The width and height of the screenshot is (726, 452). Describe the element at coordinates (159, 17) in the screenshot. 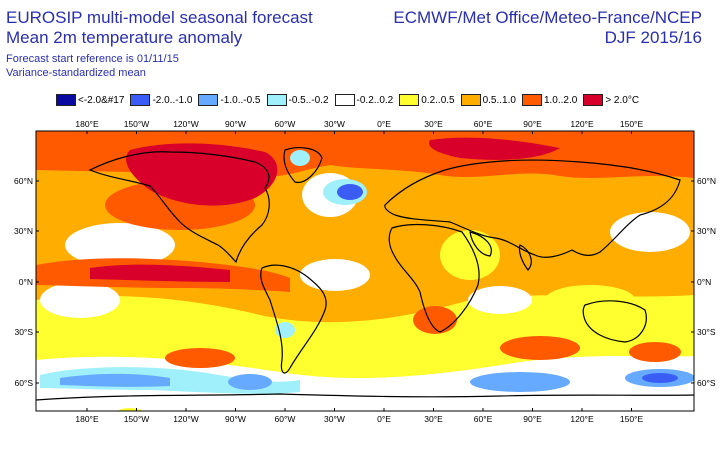

I see `map-title: EUROSIP multi-model seasonal forecast` at that location.